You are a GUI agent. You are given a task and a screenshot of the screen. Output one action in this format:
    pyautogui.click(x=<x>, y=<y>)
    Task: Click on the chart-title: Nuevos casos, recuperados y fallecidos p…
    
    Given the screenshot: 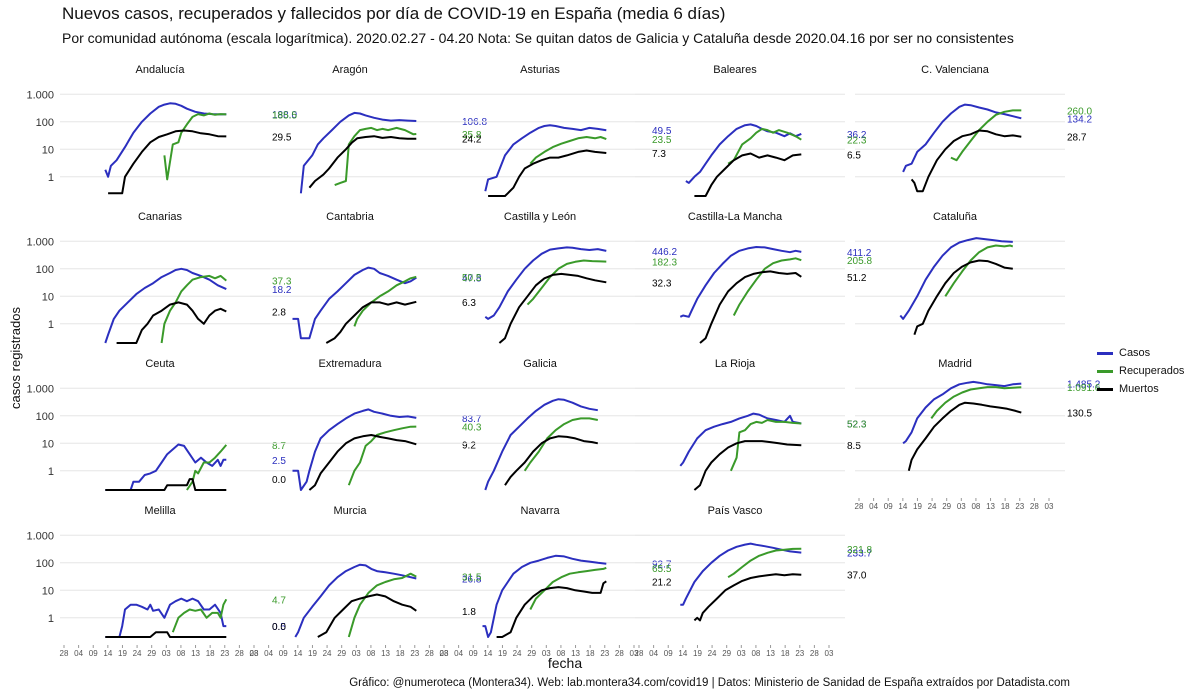 What is the action you would take?
    pyautogui.click(x=394, y=13)
    